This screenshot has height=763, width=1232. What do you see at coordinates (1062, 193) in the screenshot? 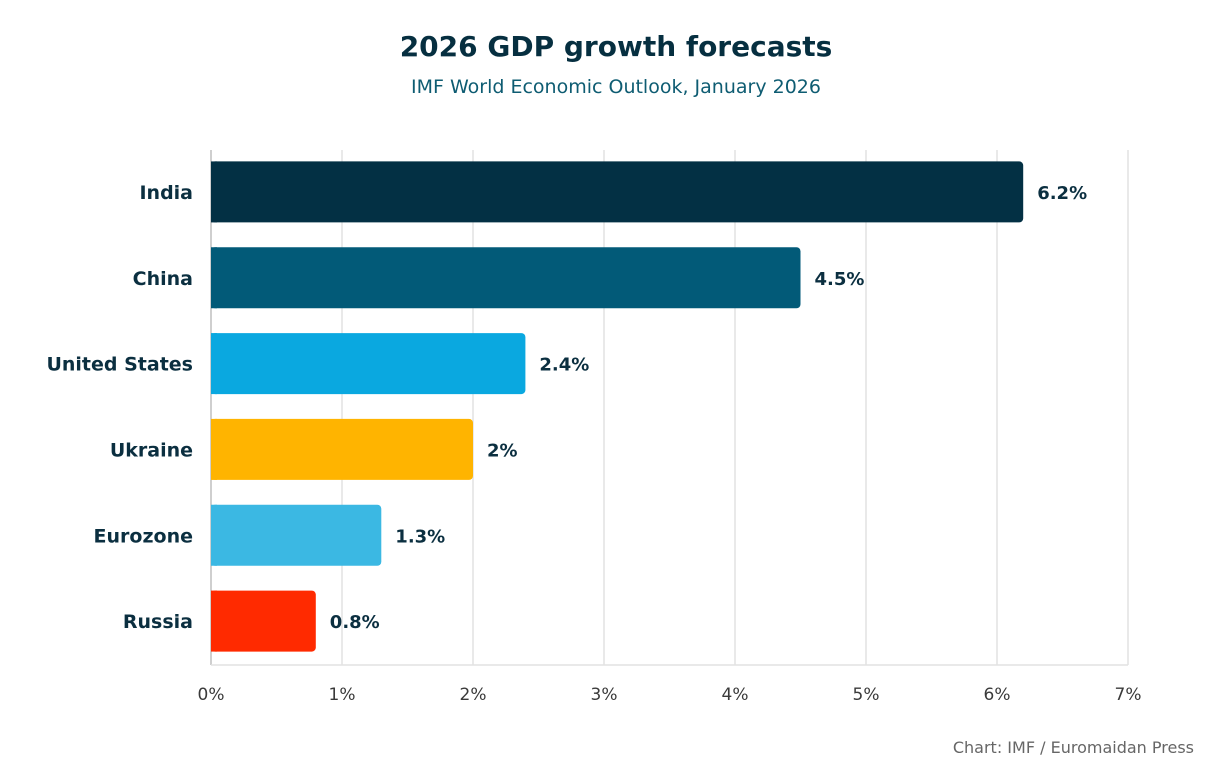
I see `value-label: 6.2%` at bounding box center [1062, 193].